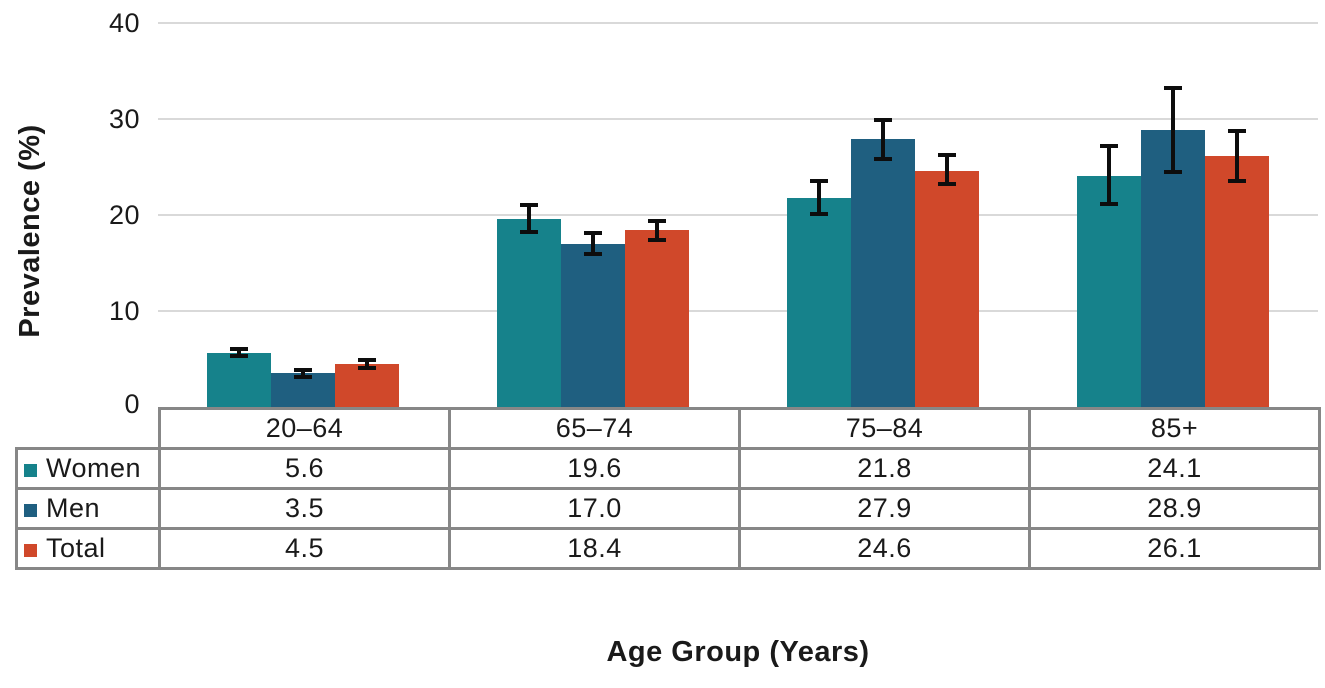 This screenshot has height=688, width=1325. What do you see at coordinates (884, 508) in the screenshot?
I see `value-men-75-84: 27.9` at bounding box center [884, 508].